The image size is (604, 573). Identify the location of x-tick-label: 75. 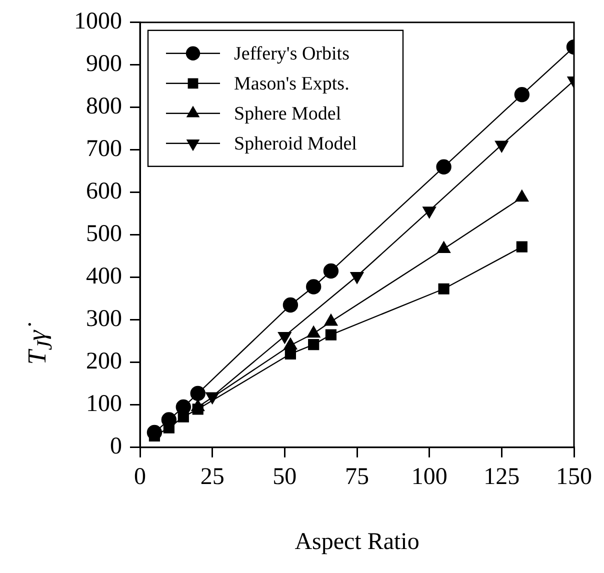
(357, 477).